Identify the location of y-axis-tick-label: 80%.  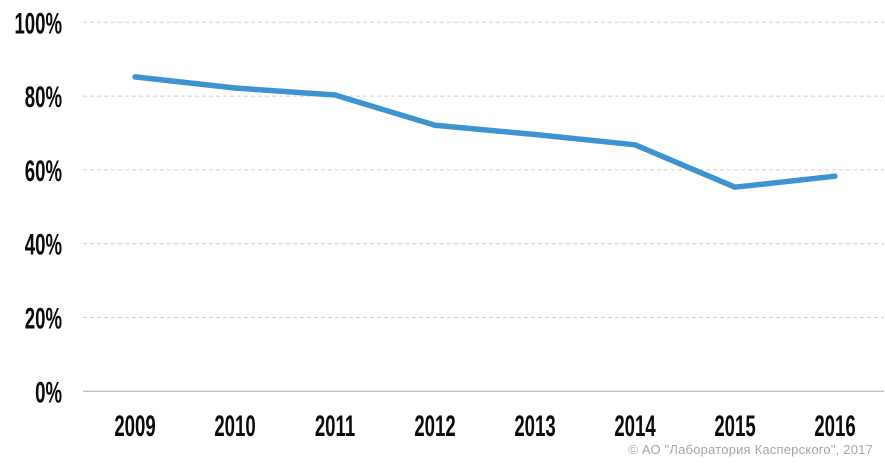
(43, 98).